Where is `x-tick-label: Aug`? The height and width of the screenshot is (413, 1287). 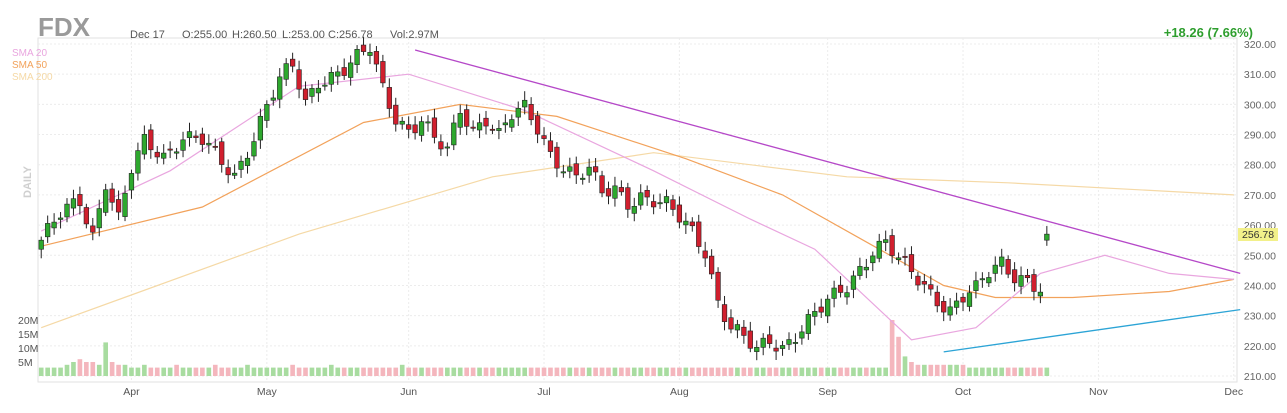 x-tick-label: Aug is located at coordinates (679, 392).